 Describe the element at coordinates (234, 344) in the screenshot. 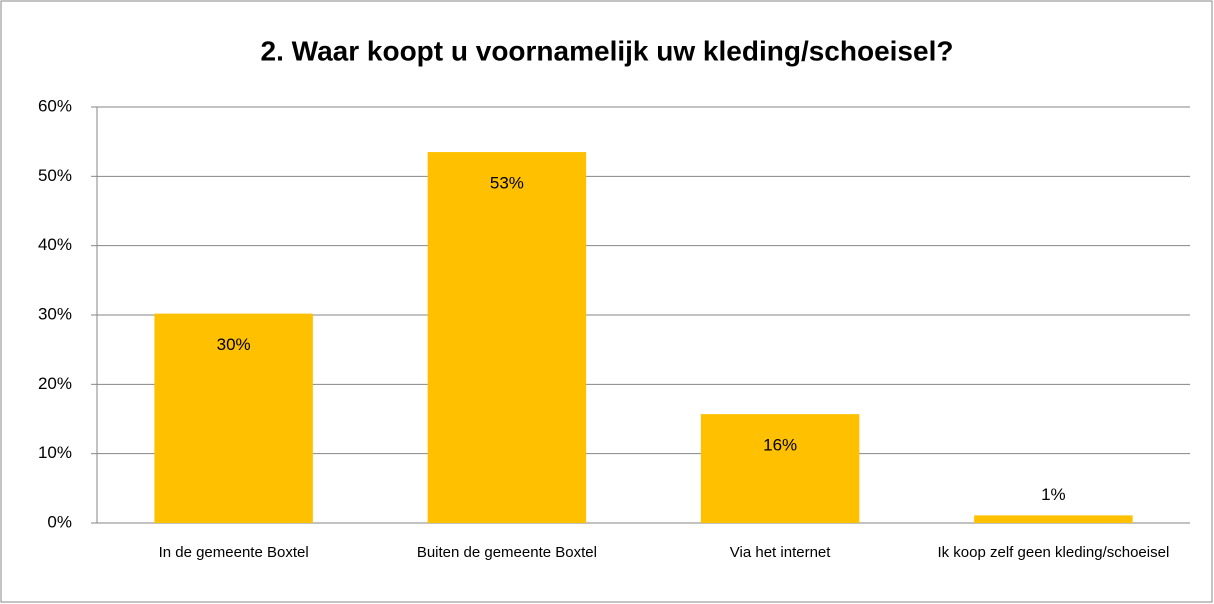

I see `value-label: 30%` at that location.